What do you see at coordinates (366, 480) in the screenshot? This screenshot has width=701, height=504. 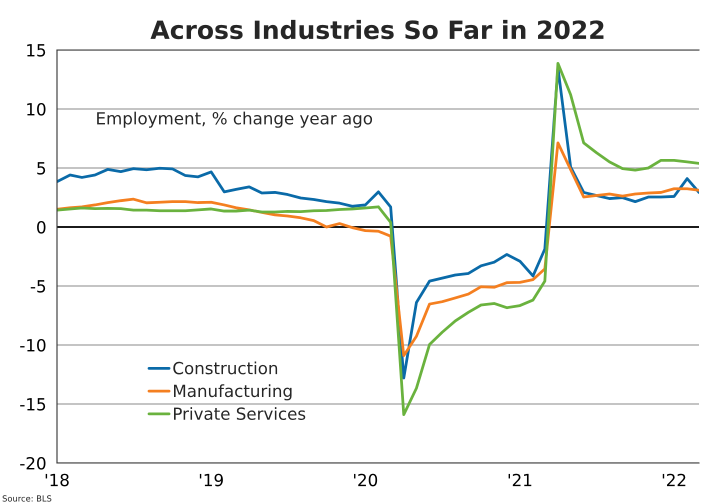 I see `x-tick-label: '20` at bounding box center [366, 480].